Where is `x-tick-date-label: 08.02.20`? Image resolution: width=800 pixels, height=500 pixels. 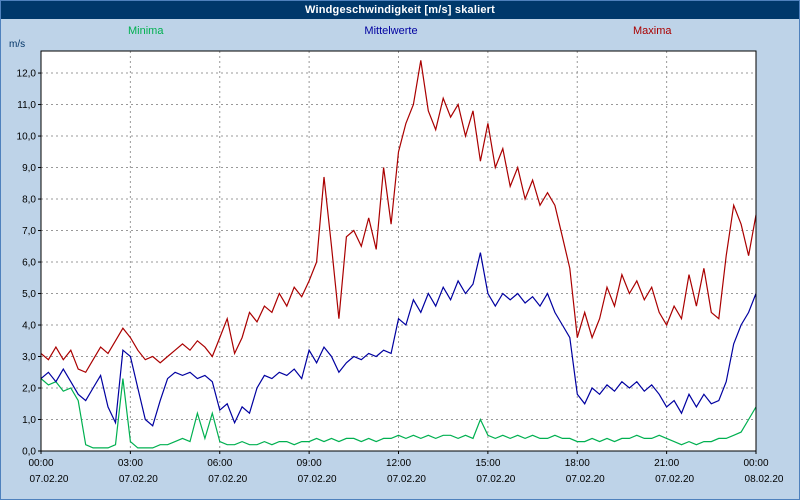
x-tick-date-label: 08.02.20 is located at coordinates (764, 479).